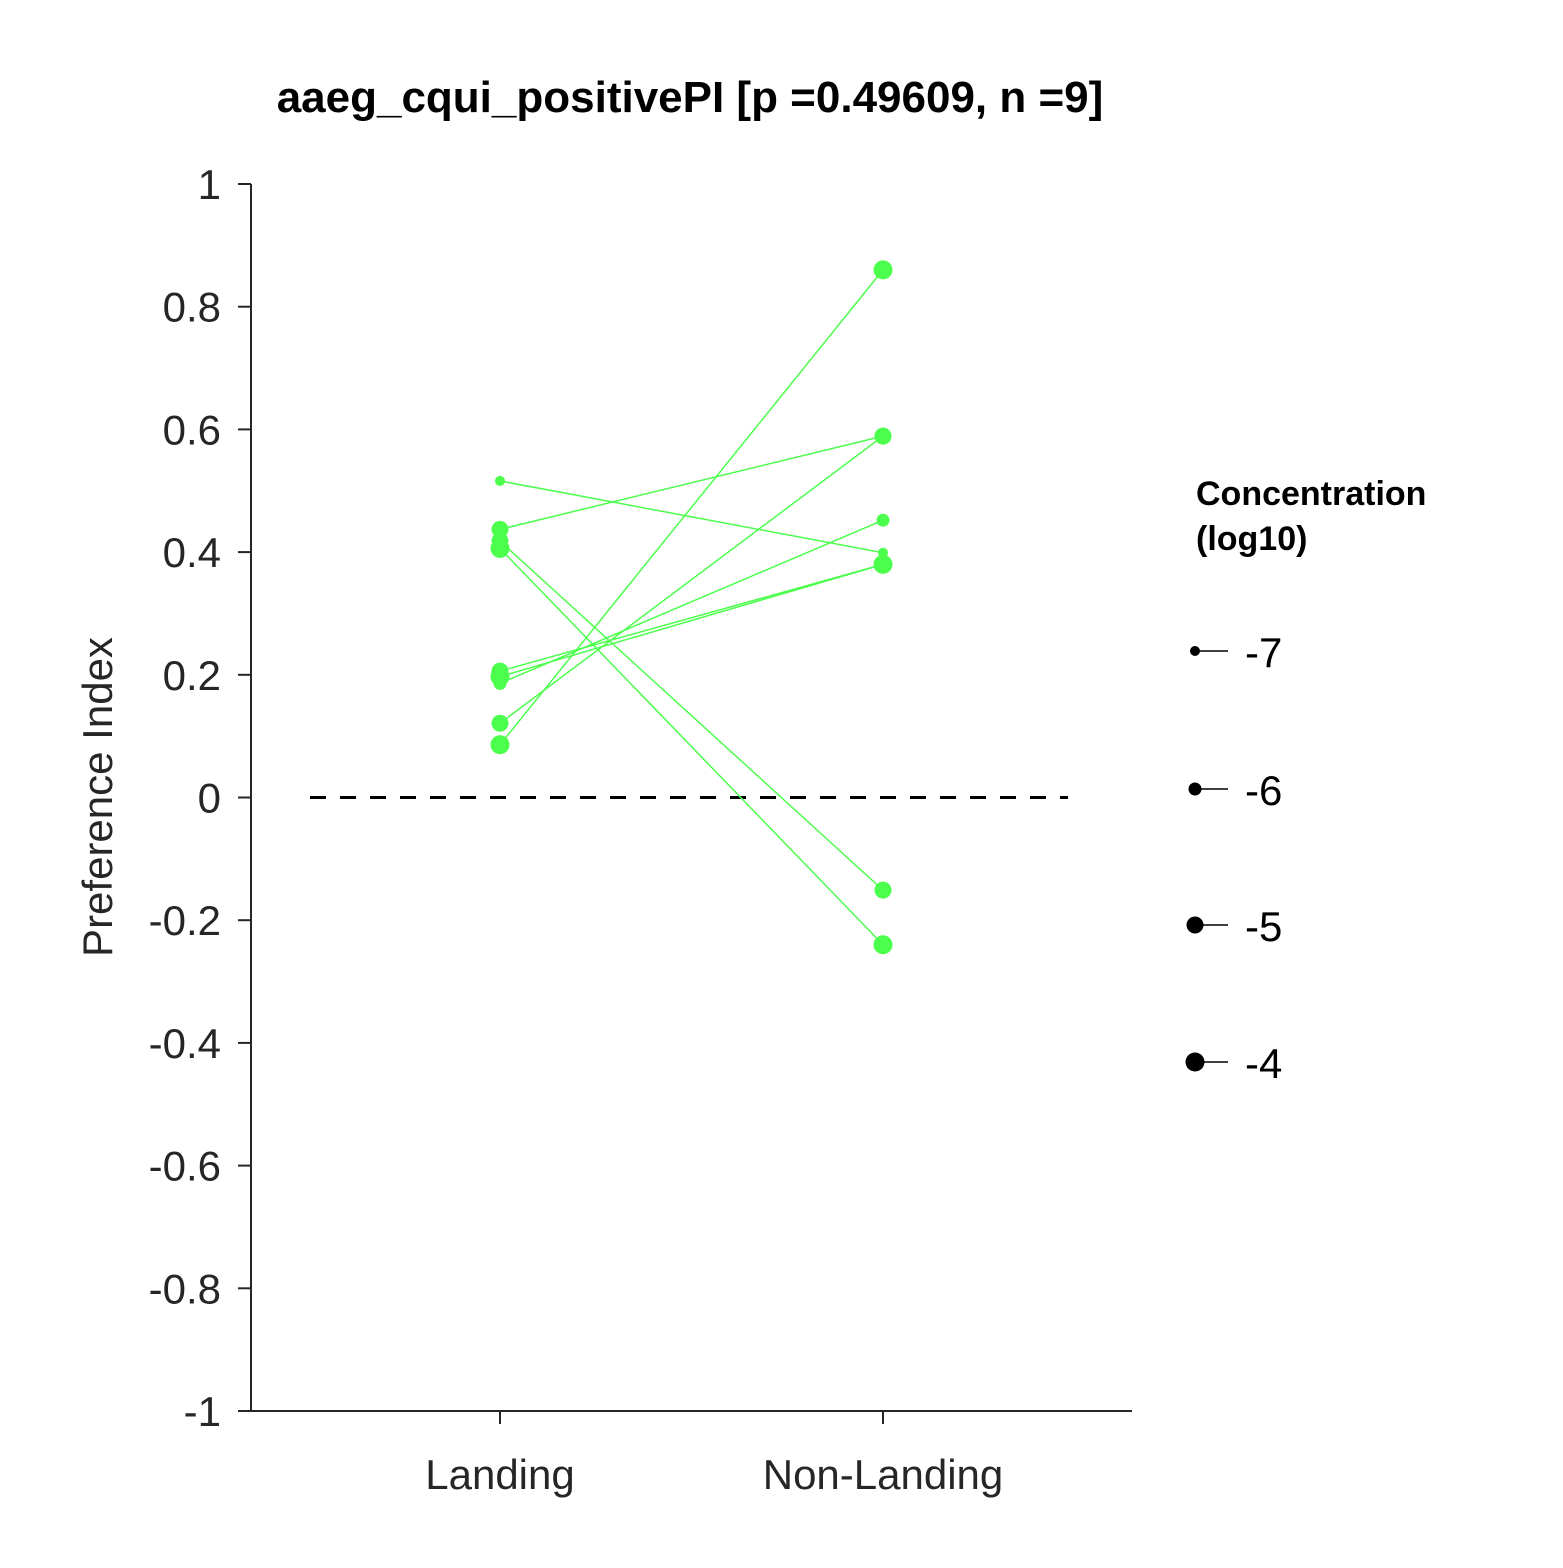 The image size is (1563, 1568). What do you see at coordinates (1263, 926) in the screenshot?
I see `legend-label: -5` at bounding box center [1263, 926].